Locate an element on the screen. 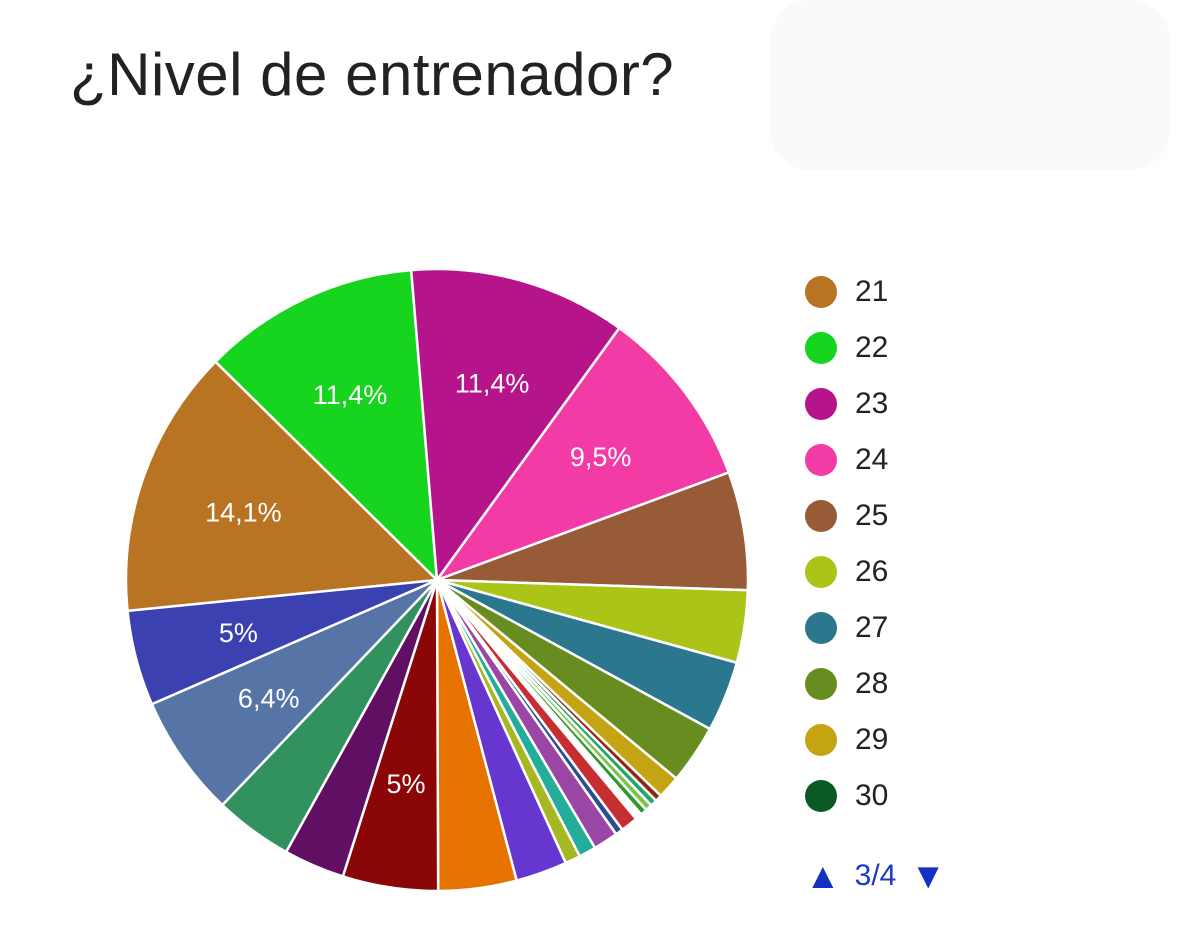 This screenshot has height=935, width=1200. legend-label: 28 is located at coordinates (872, 683).